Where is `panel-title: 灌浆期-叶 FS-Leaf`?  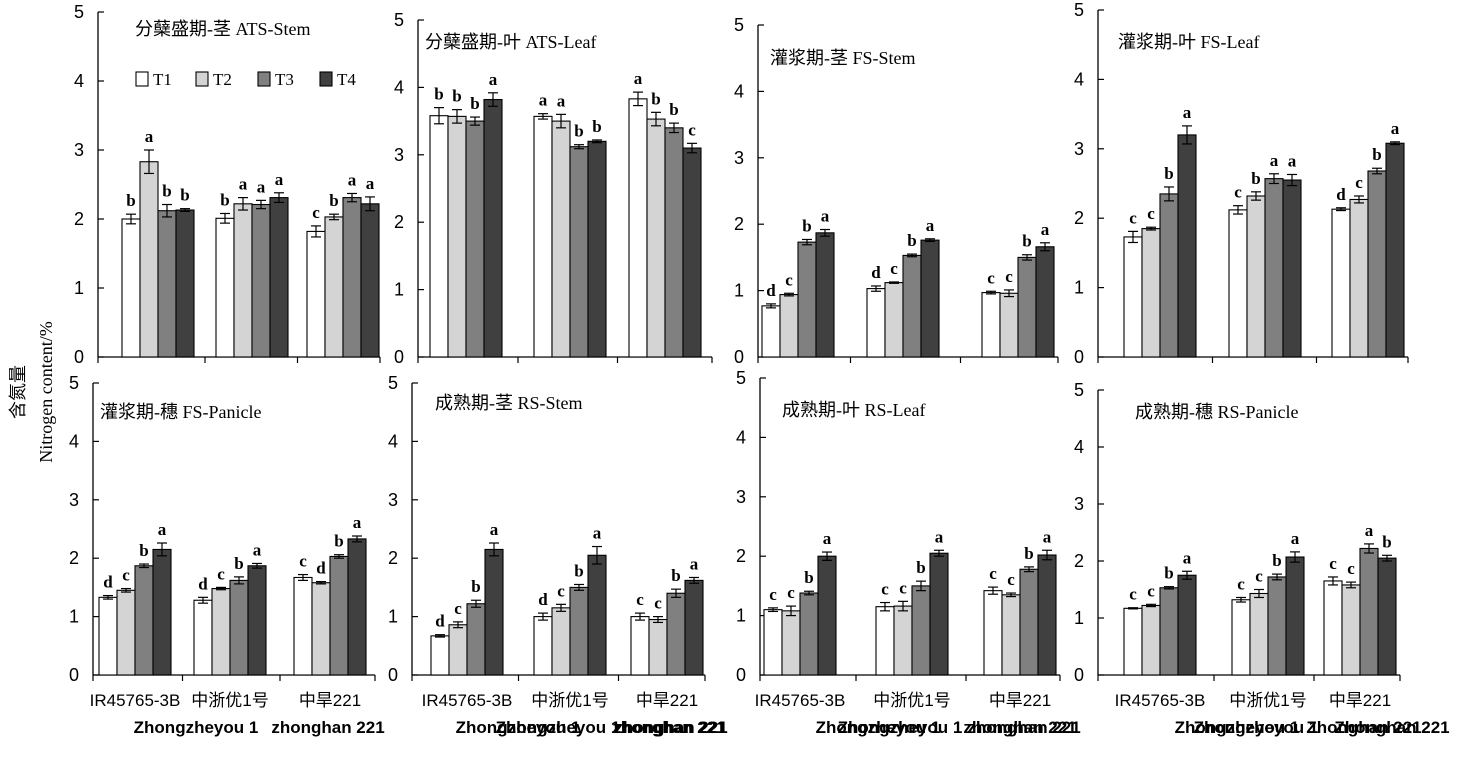 panel-title: 灌浆期-叶 FS-Leaf is located at coordinates (1188, 42).